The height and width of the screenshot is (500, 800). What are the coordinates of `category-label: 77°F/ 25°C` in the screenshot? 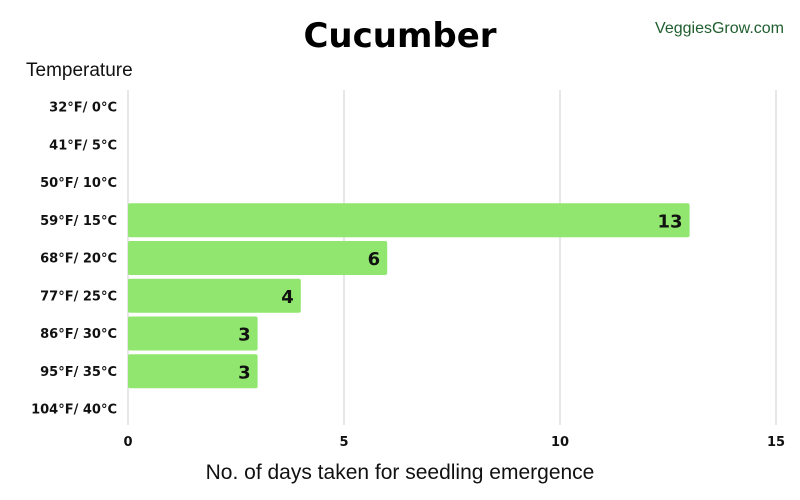 It's located at (78, 296).